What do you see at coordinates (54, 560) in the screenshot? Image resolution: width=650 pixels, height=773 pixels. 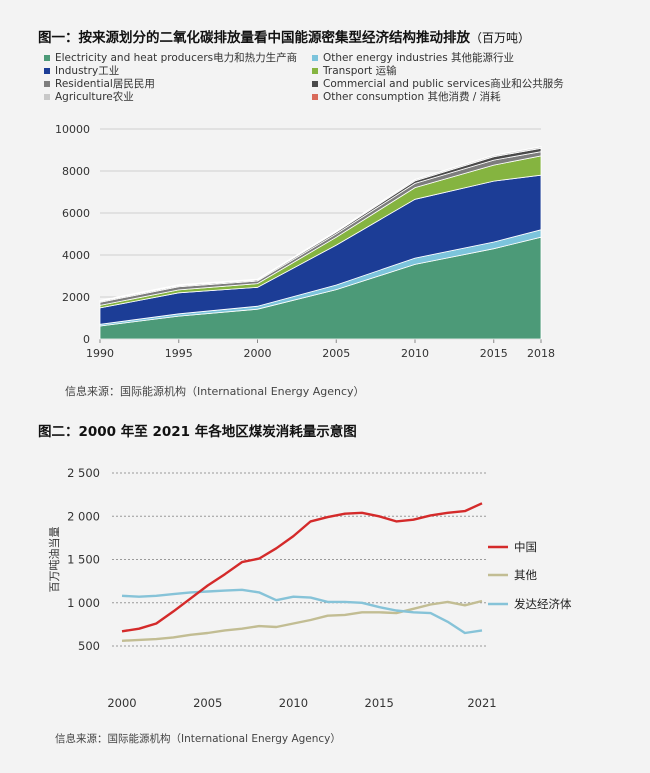 I see `y-axis-label: 百万吨油当量` at bounding box center [54, 560].